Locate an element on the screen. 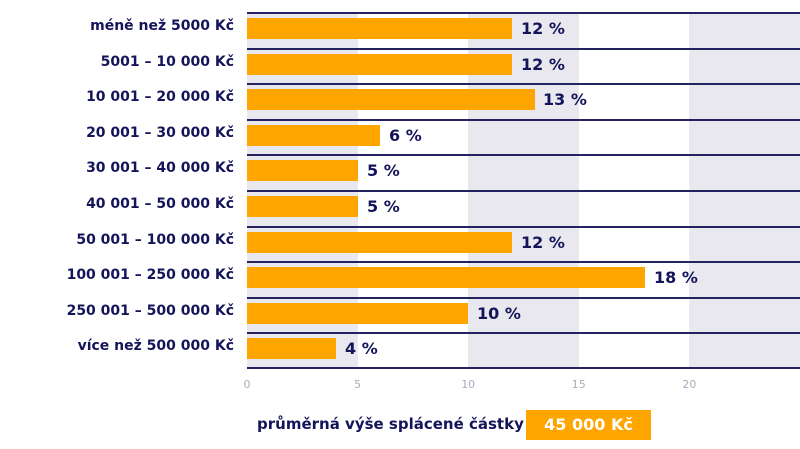  value-label: 13 % is located at coordinates (565, 100).